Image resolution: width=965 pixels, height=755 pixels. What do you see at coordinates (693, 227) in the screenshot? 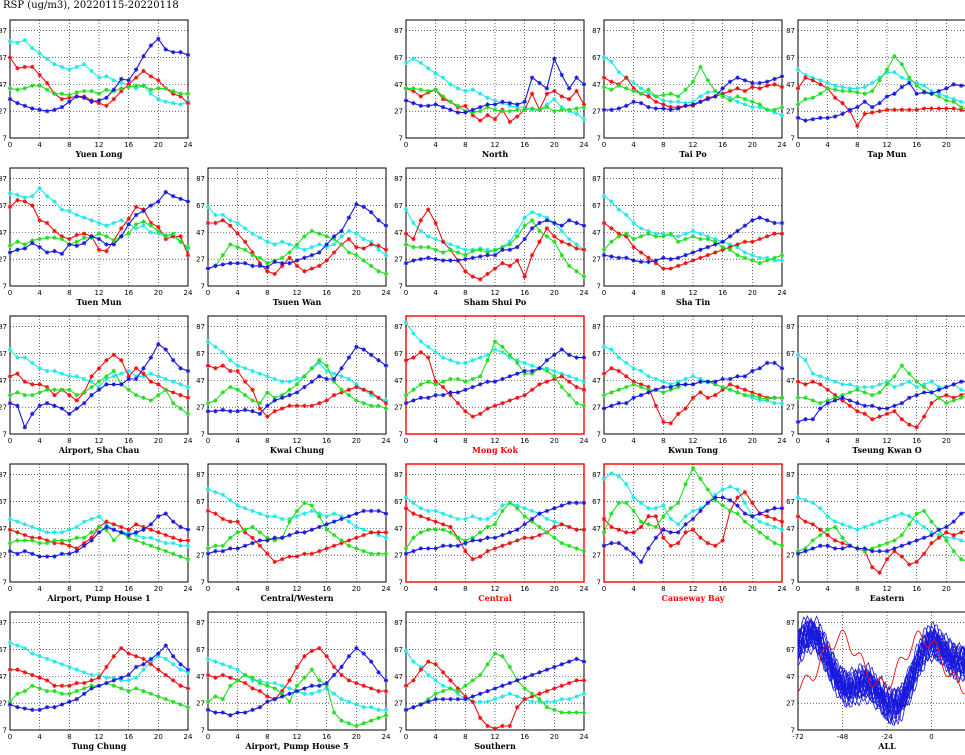
I see `panel-frame` at bounding box center [693, 227].